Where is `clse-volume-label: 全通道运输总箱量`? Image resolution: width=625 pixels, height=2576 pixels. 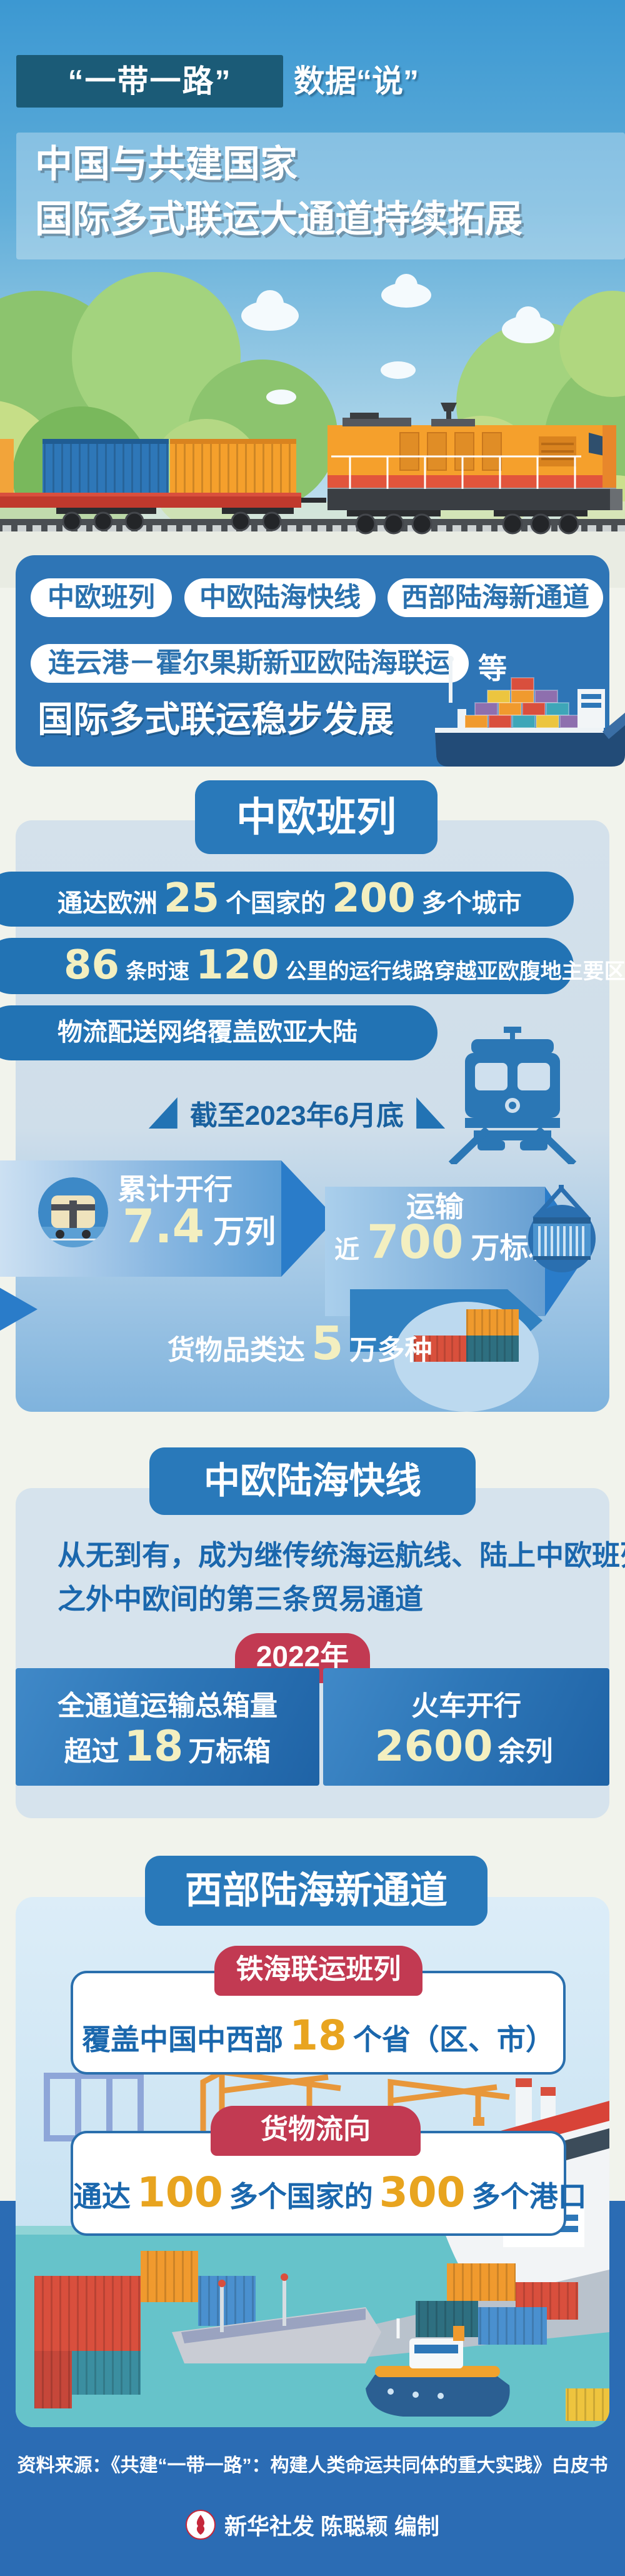
clse-volume-label: 全通道运输总箱量 is located at coordinates (168, 1706).